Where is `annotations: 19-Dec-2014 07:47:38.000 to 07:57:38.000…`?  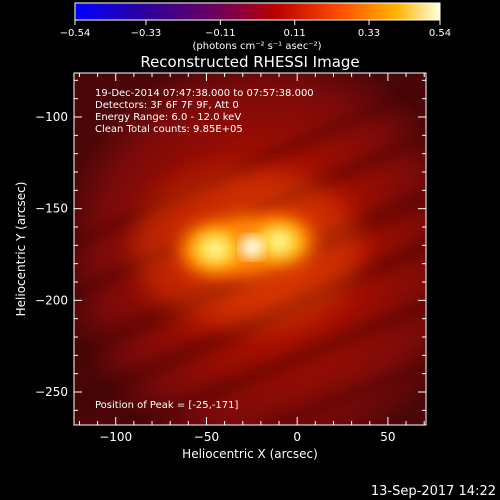
annotations: 19-Dec-2014 07:47:38.000 to 07:57:38.000… is located at coordinates (204, 111).